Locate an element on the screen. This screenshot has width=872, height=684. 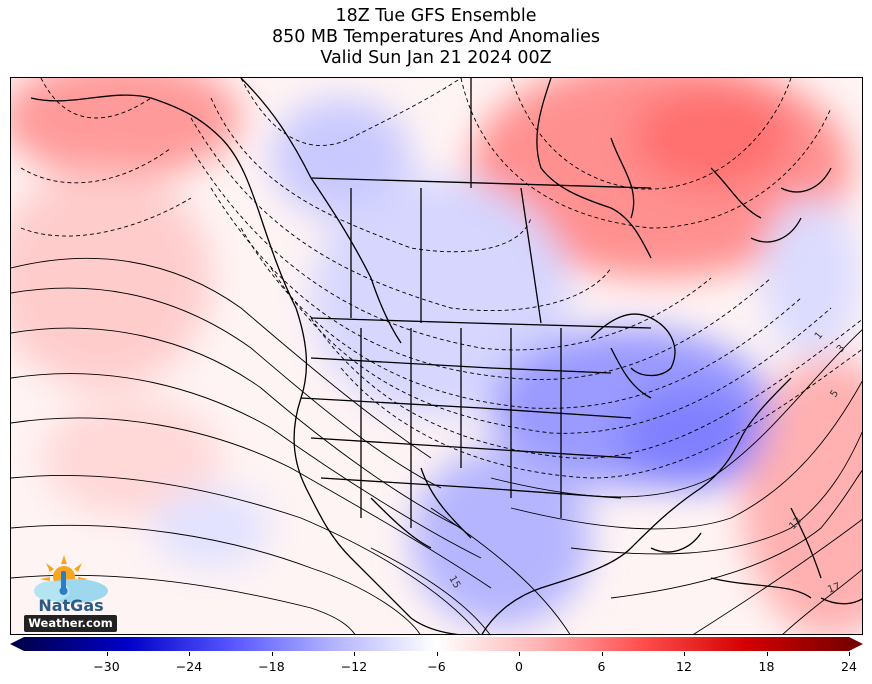
logo-subtext: Weather.com is located at coordinates (70, 623).